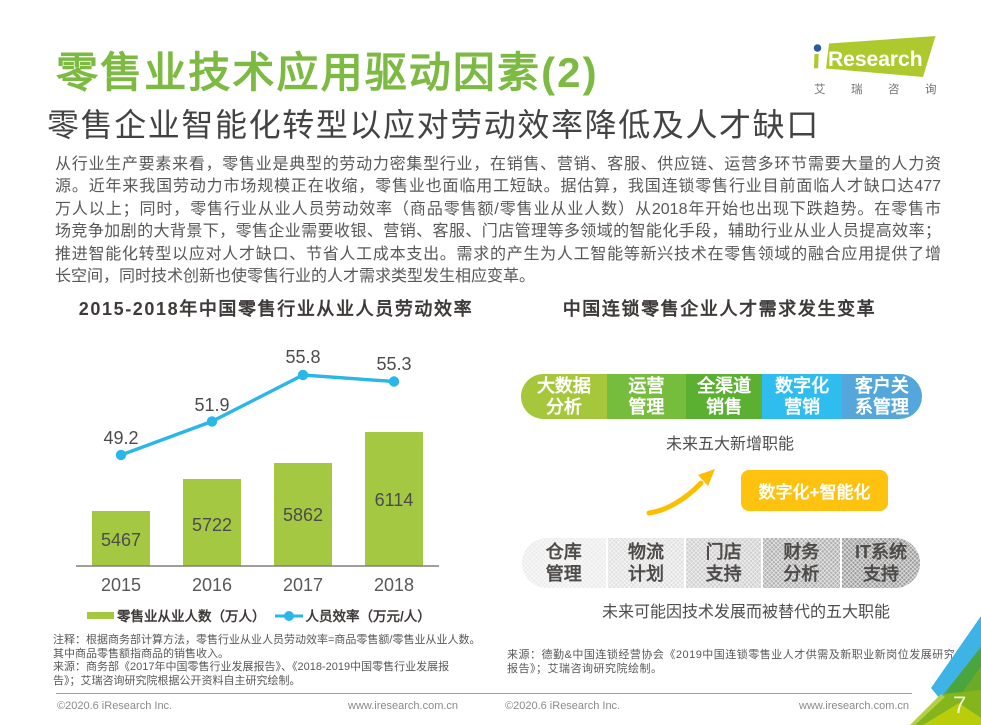 The width and height of the screenshot is (981, 725). Describe the element at coordinates (393, 364) in the screenshot. I see `svg-text: 55.3` at that location.